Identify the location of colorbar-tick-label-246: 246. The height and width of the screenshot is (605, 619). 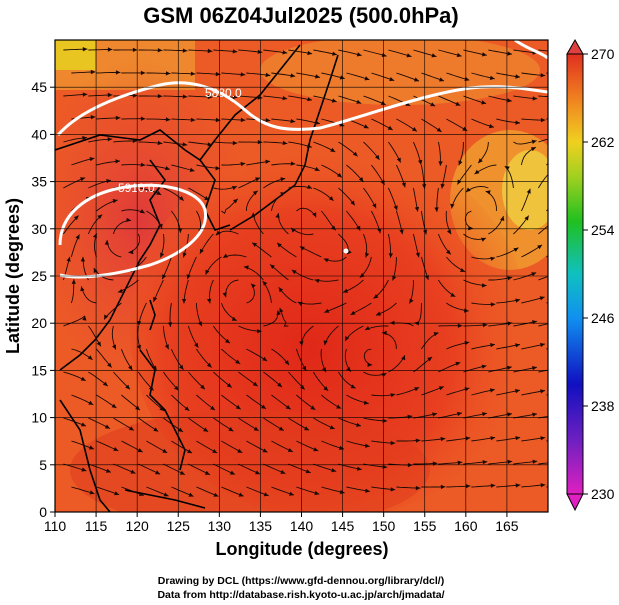
(603, 318).